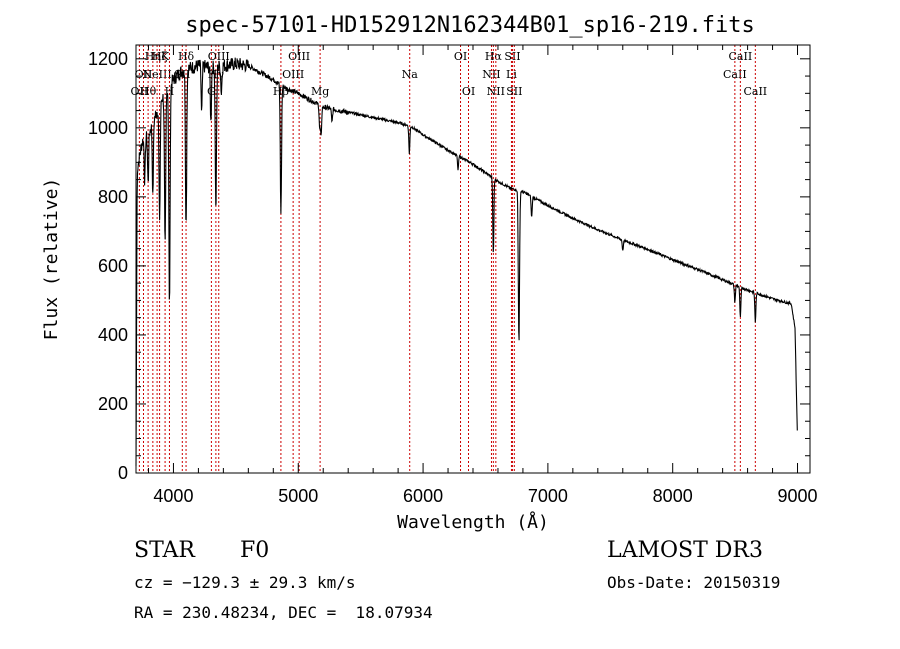 This screenshot has width=900, height=649. What do you see at coordinates (673, 496) in the screenshot?
I see `x-tick-label: 8000` at bounding box center [673, 496].